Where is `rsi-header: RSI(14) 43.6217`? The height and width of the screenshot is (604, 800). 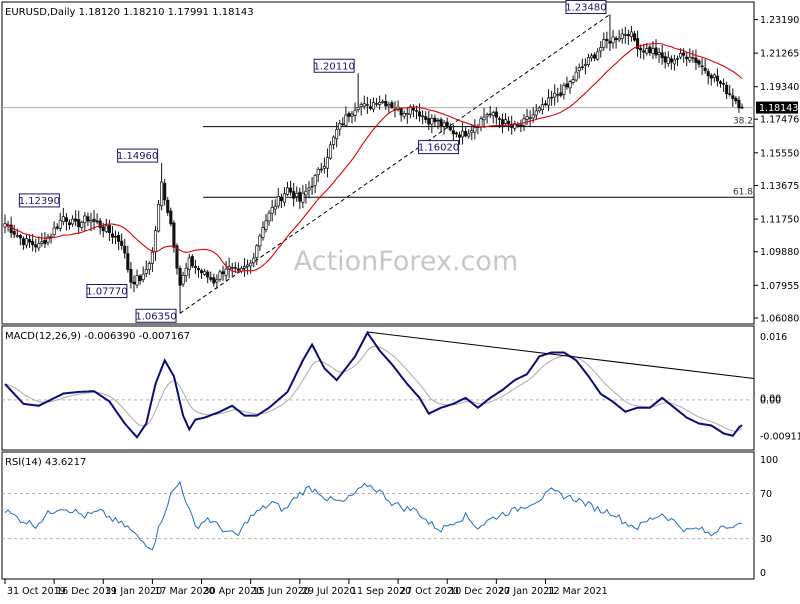
rsi-header: RSI(14) 43.6217 is located at coordinates (45, 462).